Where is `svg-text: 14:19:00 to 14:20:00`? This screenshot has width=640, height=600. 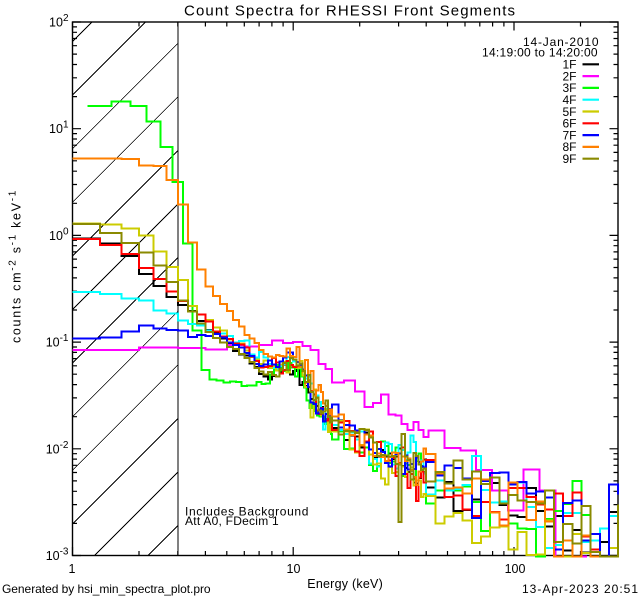 svg-text: 14:19:00 to 14:20:00 is located at coordinates (540, 53).